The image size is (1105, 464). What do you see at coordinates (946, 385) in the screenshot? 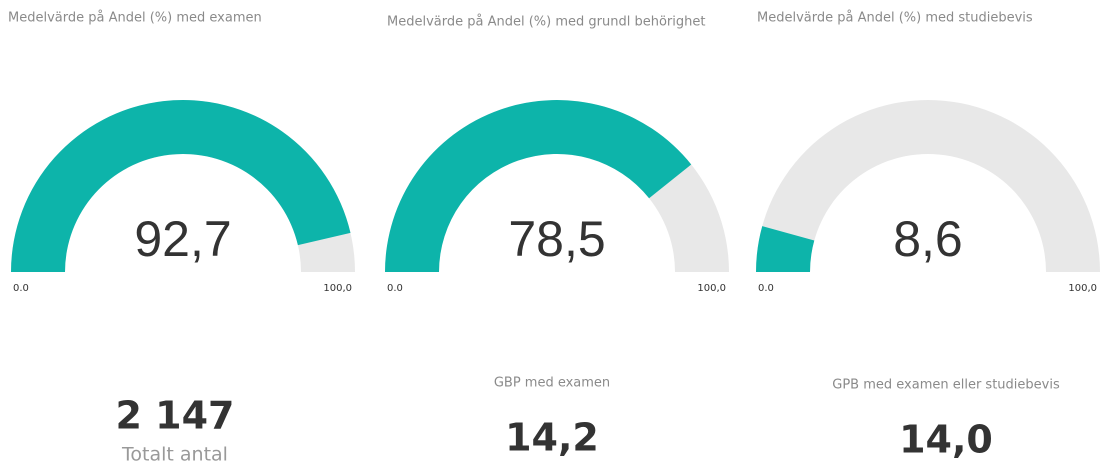
I see `card-title: GPB med examen eller studiebevis` at bounding box center [946, 385].